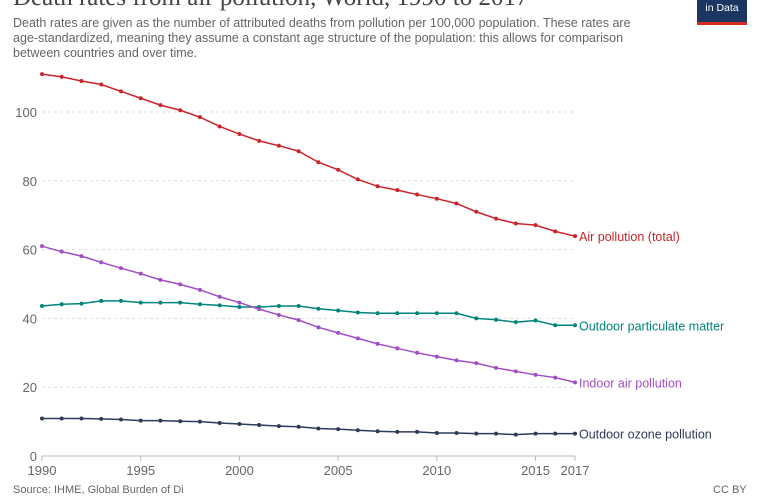 Image resolution: width=761 pixels, height=496 pixels. I want to click on x-tick-label: 2005, so click(338, 470).